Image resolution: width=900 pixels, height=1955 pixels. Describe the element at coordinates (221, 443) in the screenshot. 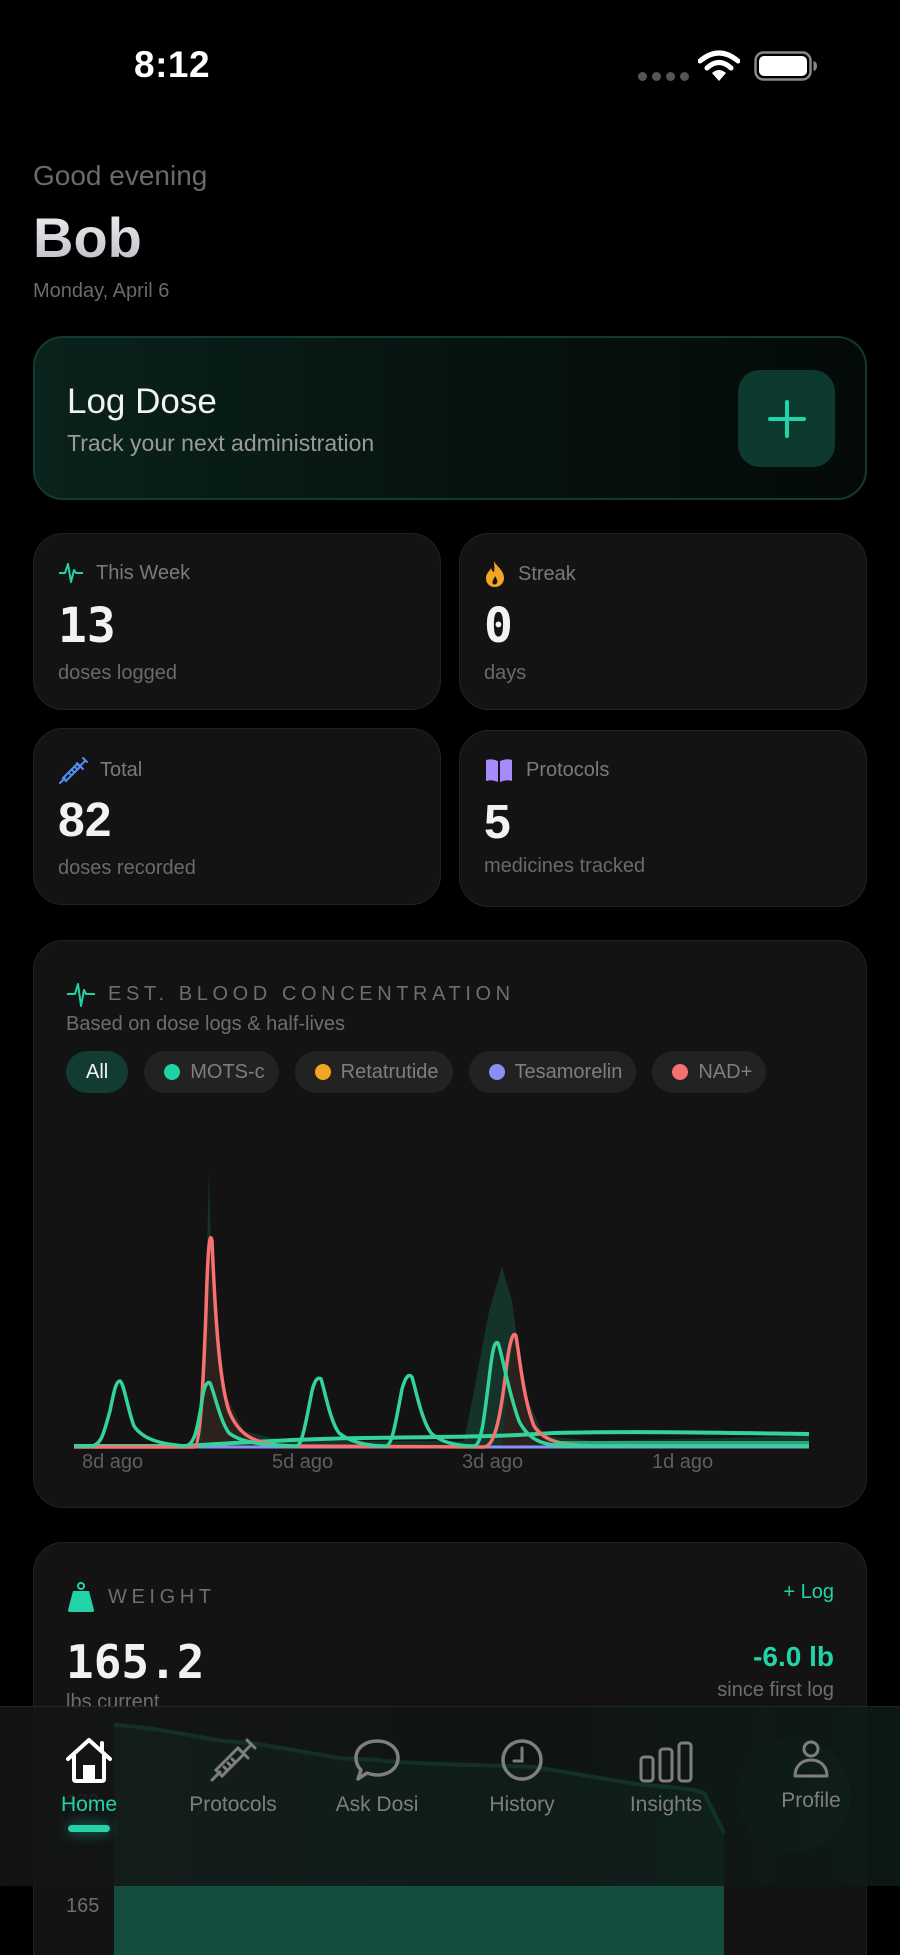

I see `log-dose-subtitle: Track your next administration` at that location.